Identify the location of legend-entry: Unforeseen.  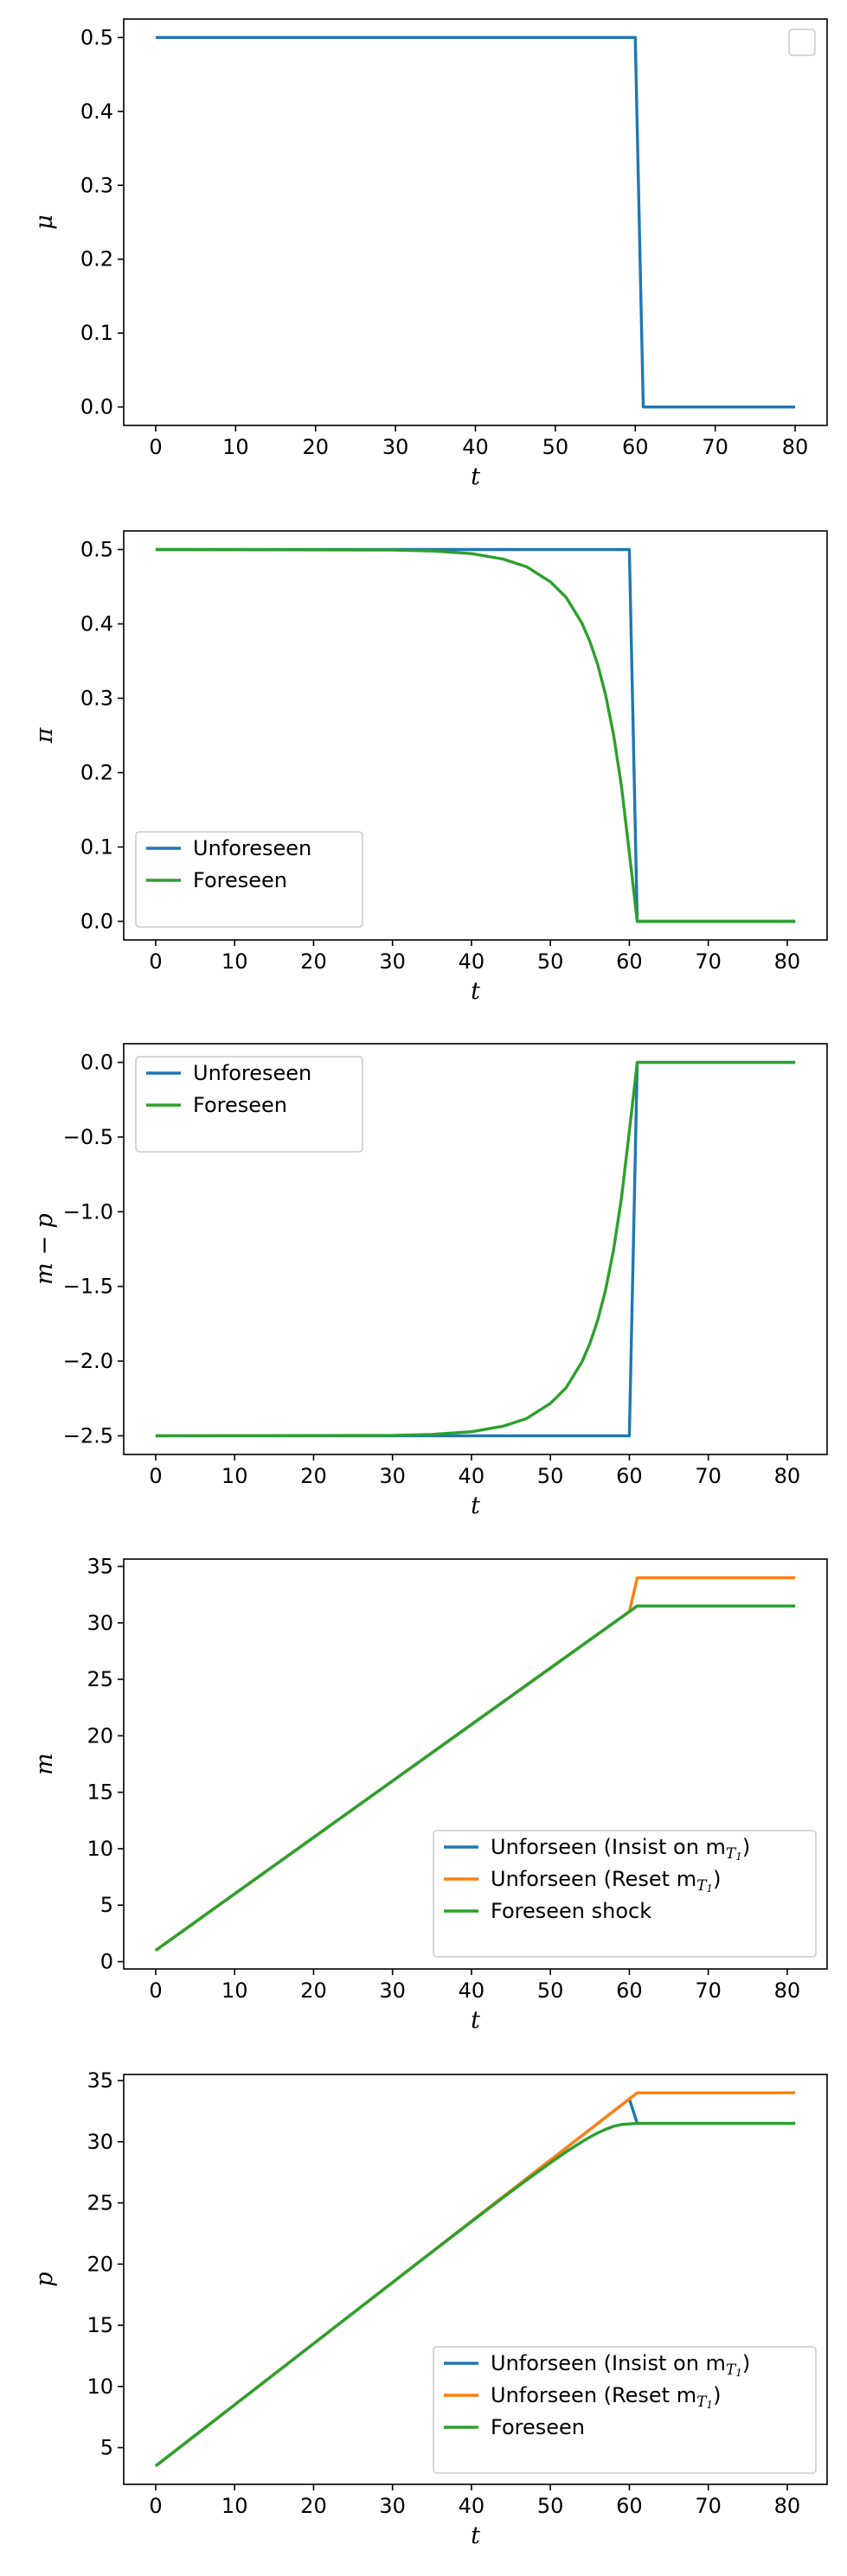
(252, 1073).